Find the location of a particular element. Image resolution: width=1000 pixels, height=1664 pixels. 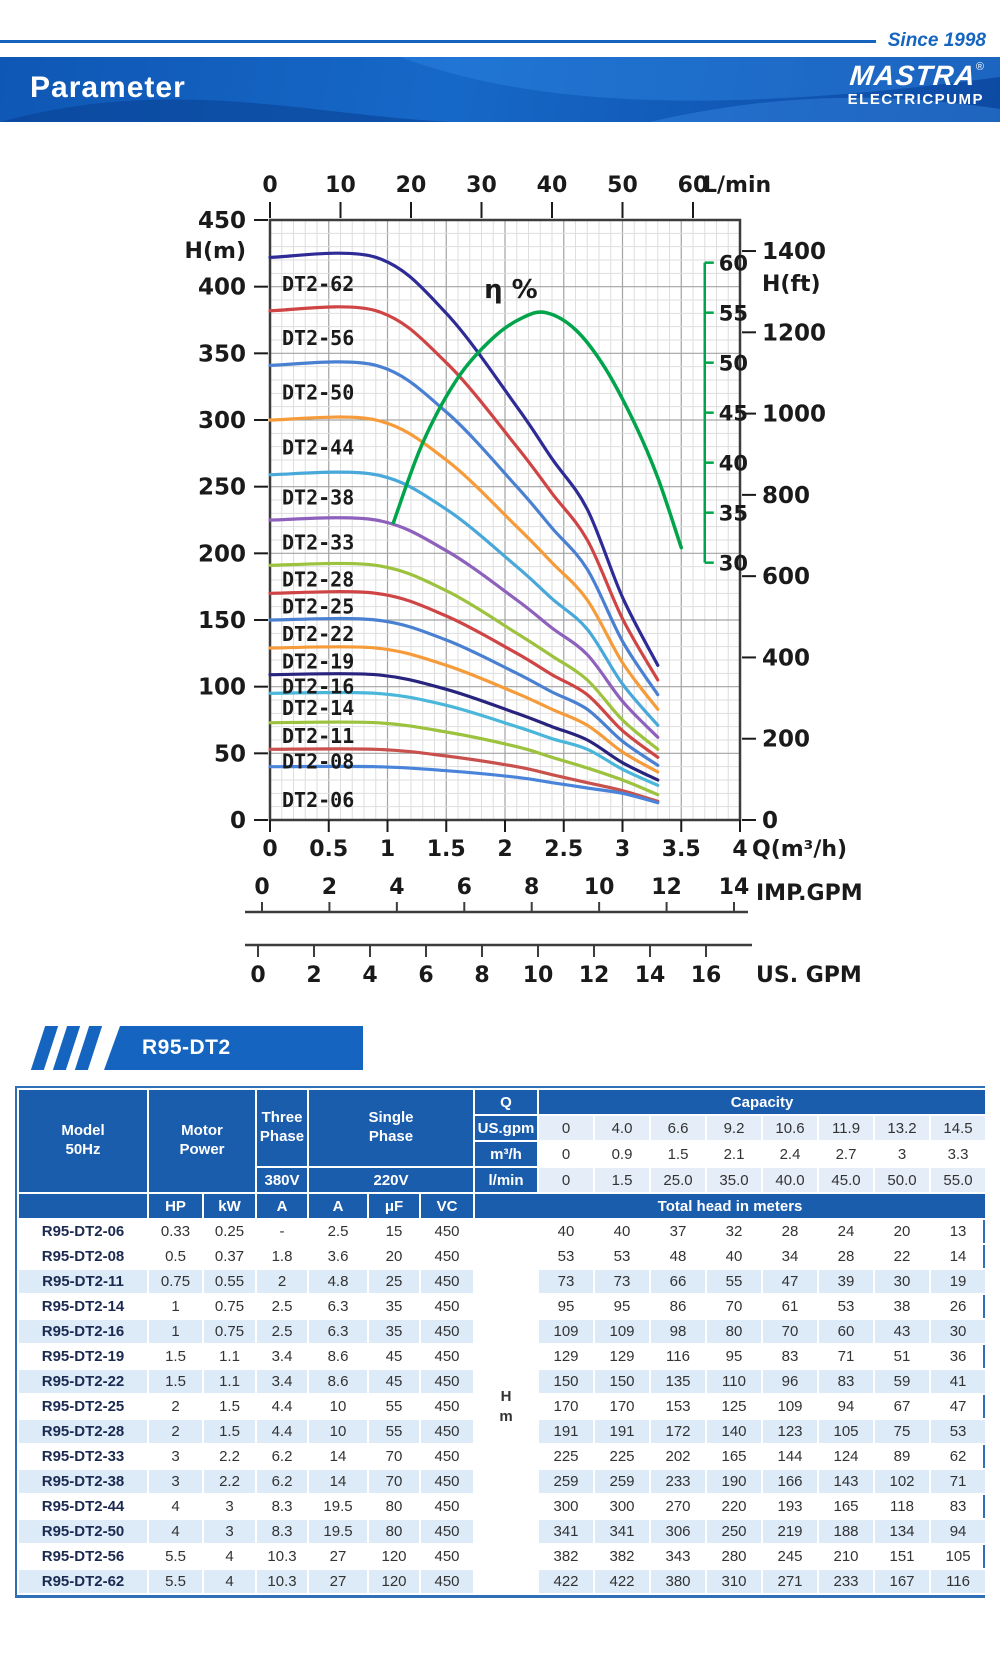

model-cell: R95-DT2-50 is located at coordinates (83, 1531).